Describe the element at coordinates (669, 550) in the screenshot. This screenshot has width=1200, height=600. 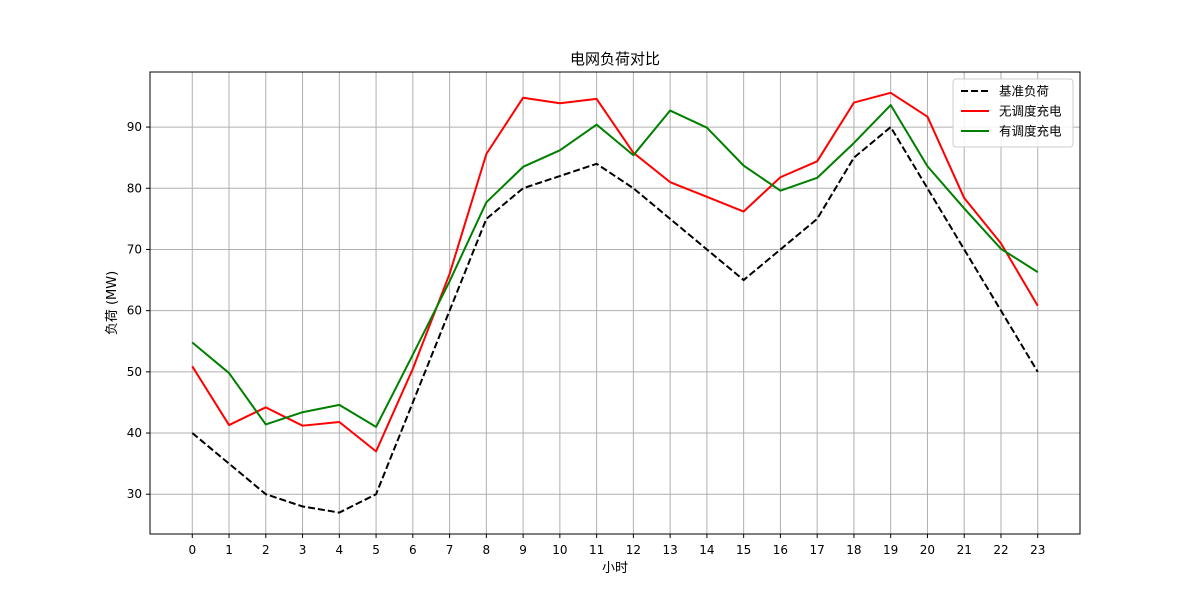
I see `x-tick-label: 13` at that location.